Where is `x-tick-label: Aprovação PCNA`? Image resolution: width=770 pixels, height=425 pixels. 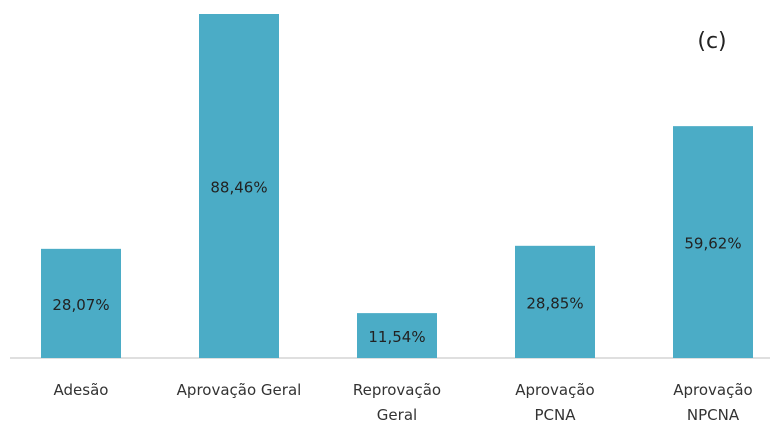
x-tick-label: Aprovação PCNA is located at coordinates (554, 402).